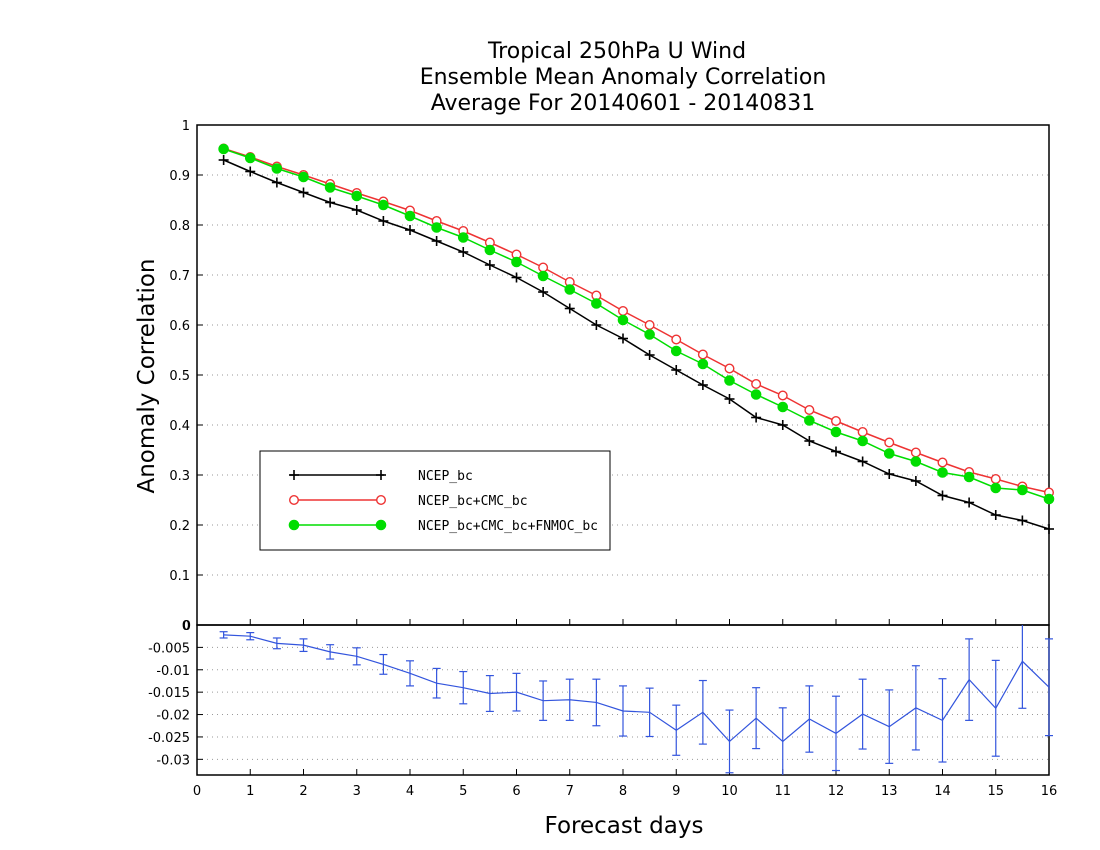 This screenshot has width=1100, height=850. What do you see at coordinates (179, 576) in the screenshot?
I see `upper-ytick-label-1: 0.1` at bounding box center [179, 576].